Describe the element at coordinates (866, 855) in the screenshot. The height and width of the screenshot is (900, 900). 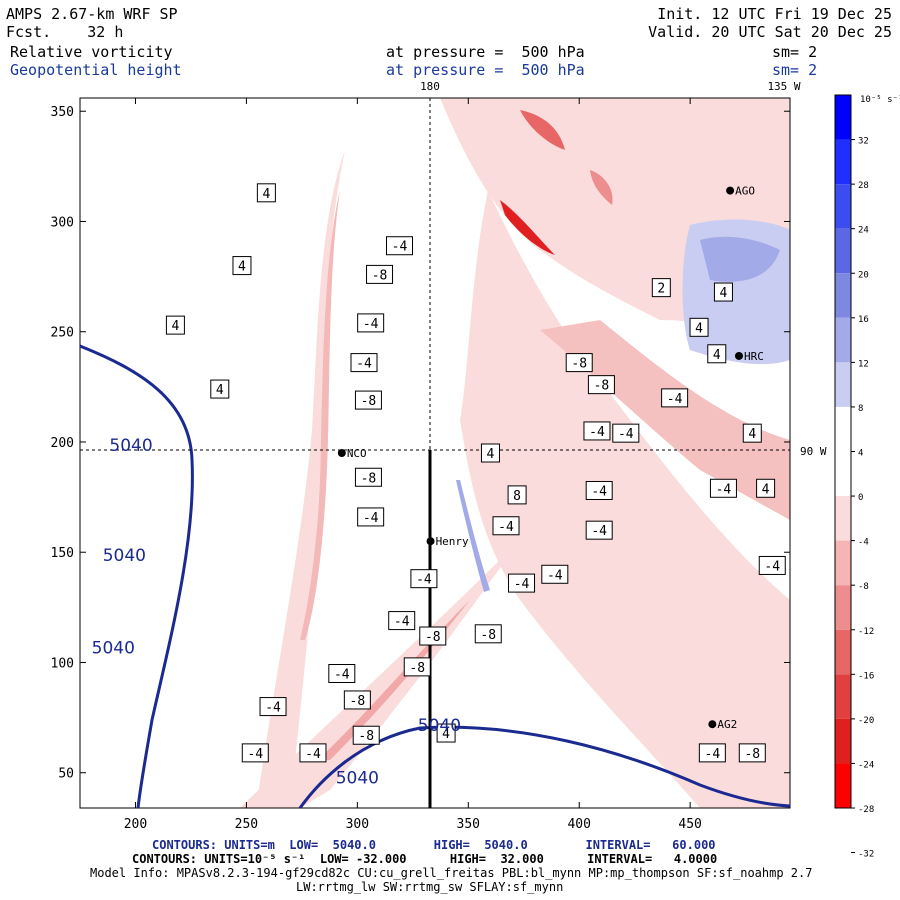
I see `colorbar-tick-label: -32` at that location.